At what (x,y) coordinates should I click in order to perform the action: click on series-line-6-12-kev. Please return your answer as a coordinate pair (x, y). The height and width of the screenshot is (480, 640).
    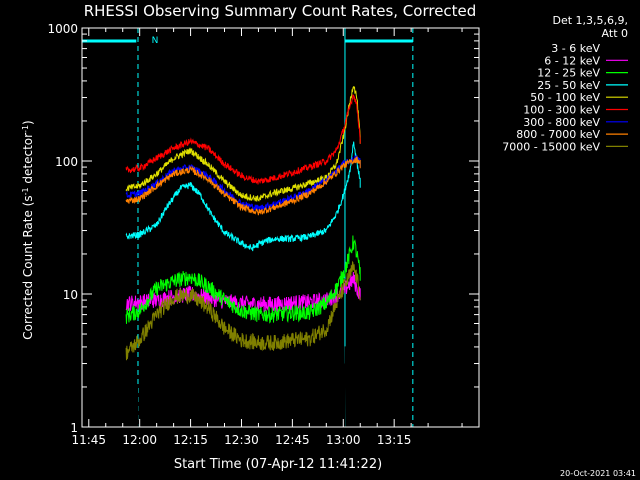
    Looking at the image, I should click on (243, 292).